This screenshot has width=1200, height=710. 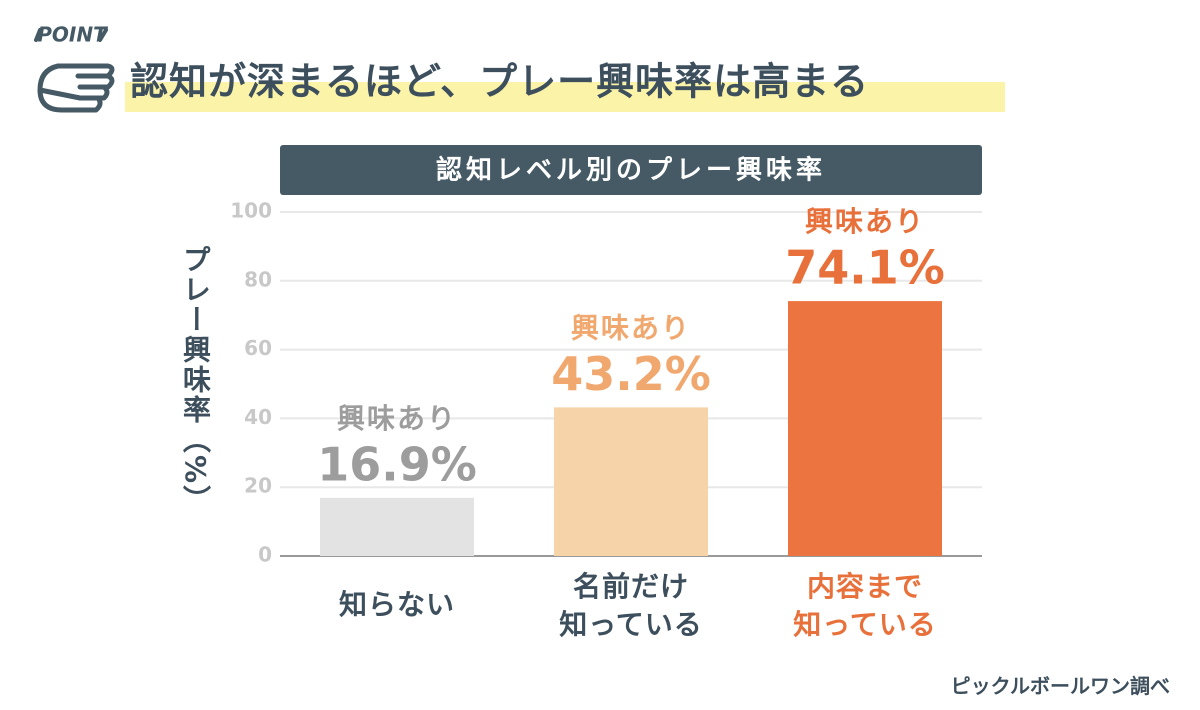 What do you see at coordinates (631, 605) in the screenshot?
I see `x-tick-label: 名前だけ 知っている` at bounding box center [631, 605].